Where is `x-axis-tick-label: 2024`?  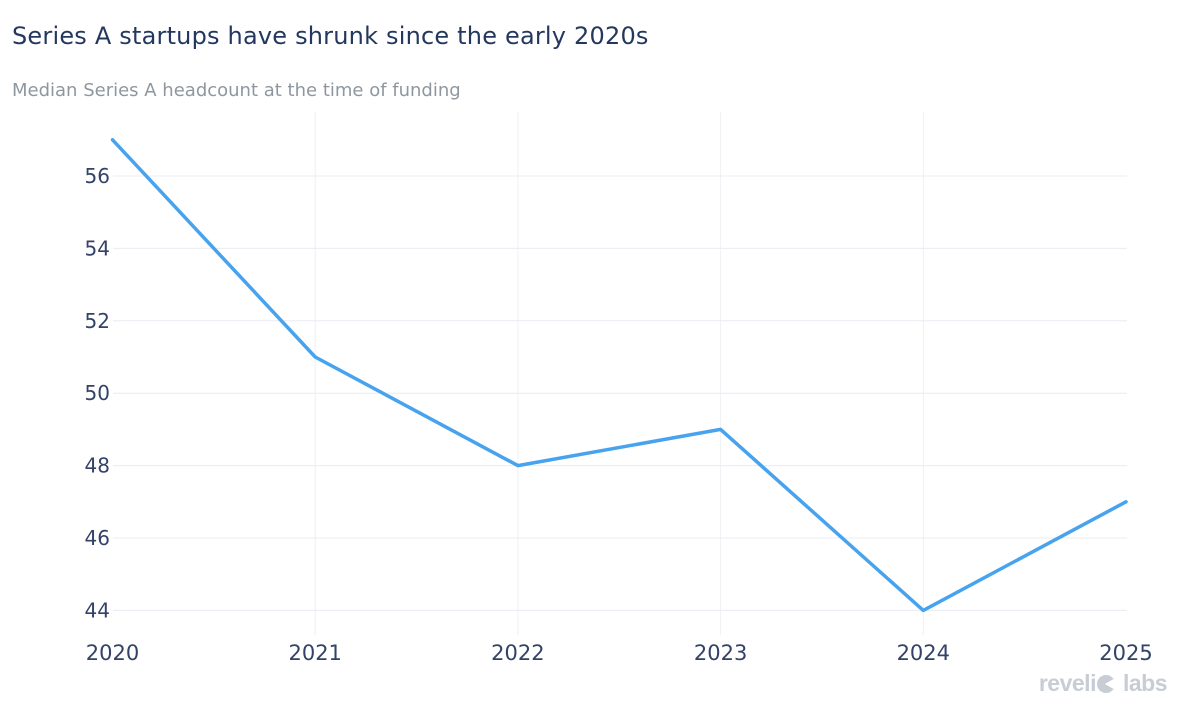 x-axis-tick-label: 2024 is located at coordinates (923, 653).